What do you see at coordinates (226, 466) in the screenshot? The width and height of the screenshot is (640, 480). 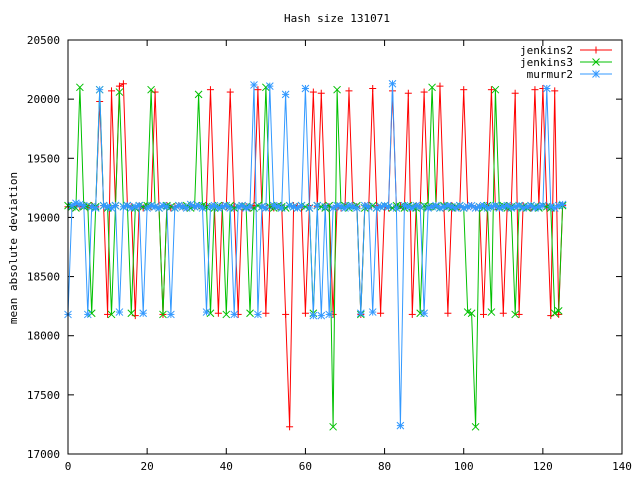 I see `x-tick-label: 40` at bounding box center [226, 466].